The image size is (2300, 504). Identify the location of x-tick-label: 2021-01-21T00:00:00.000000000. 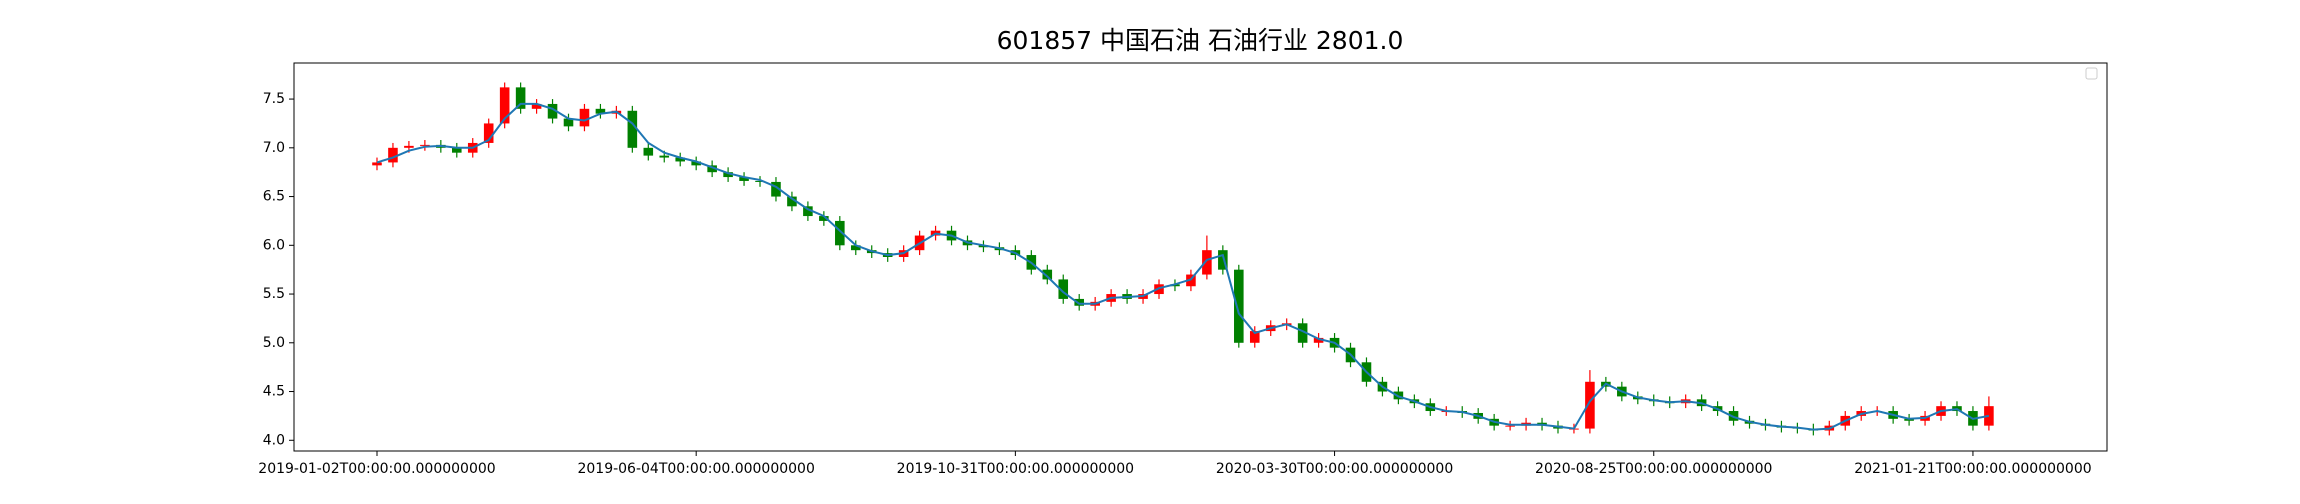
(1972, 469).